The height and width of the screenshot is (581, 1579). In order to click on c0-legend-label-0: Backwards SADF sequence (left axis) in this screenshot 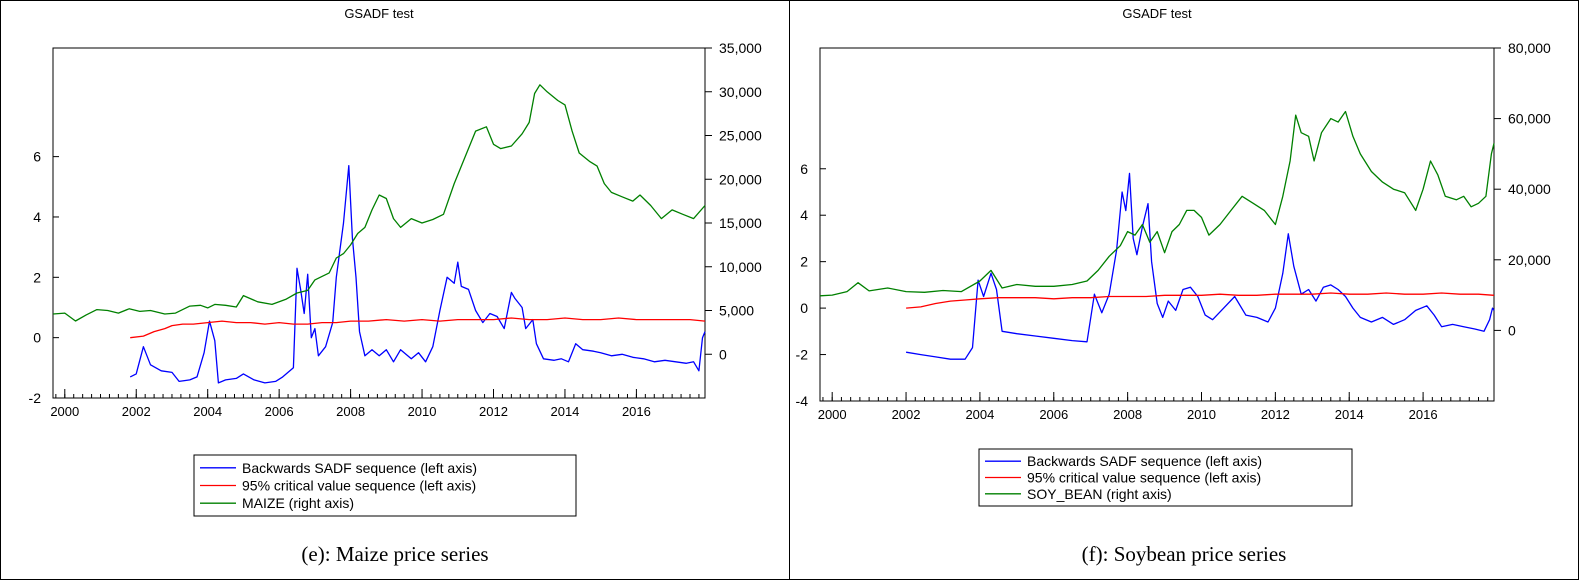, I will do `click(359, 468)`.